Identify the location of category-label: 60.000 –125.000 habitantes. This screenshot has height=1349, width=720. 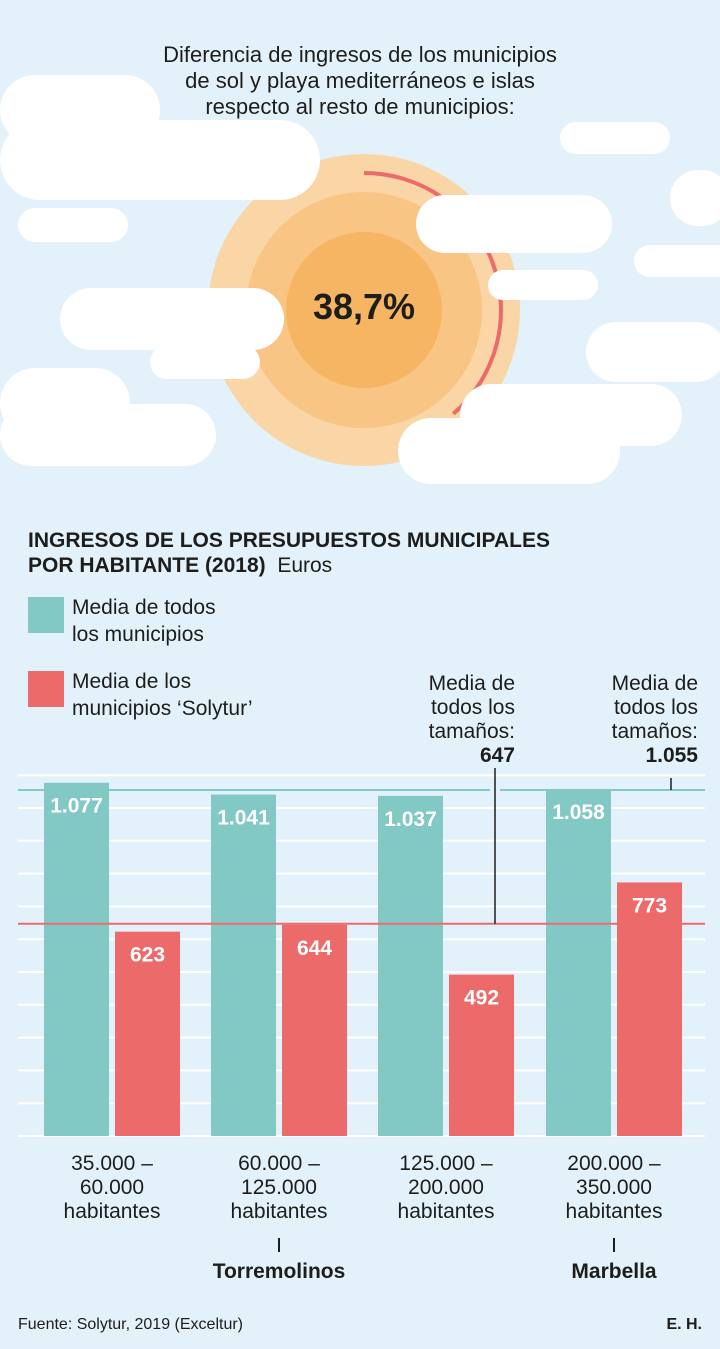
(279, 1188).